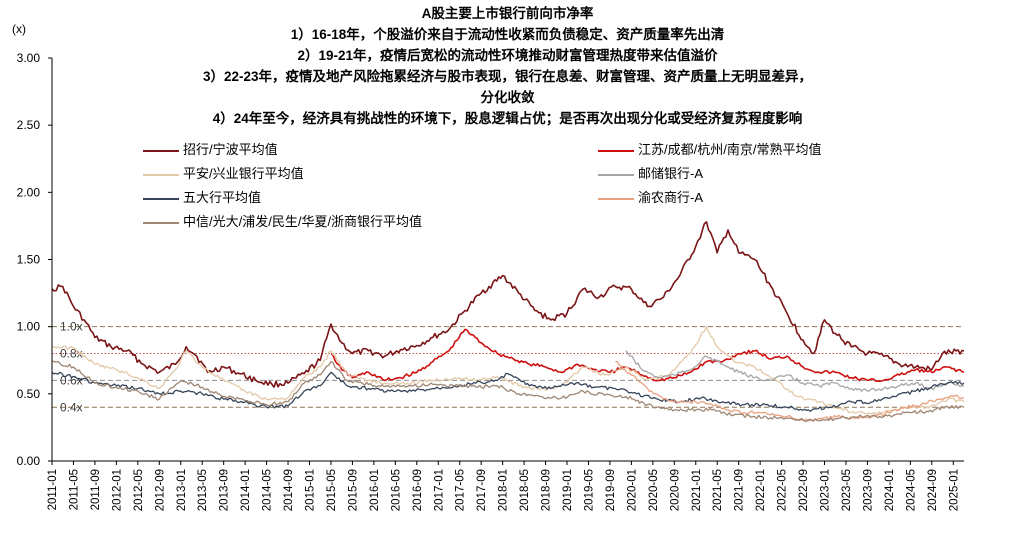  I want to click on y-tick-label: 2.50, so click(29, 125).